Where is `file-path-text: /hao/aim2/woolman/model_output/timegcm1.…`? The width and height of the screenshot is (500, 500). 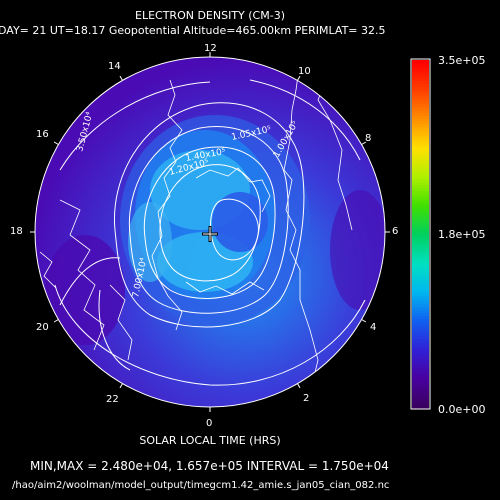 file-path-text: /hao/aim2/woolman/model_output/timegcm1.… is located at coordinates (201, 485).